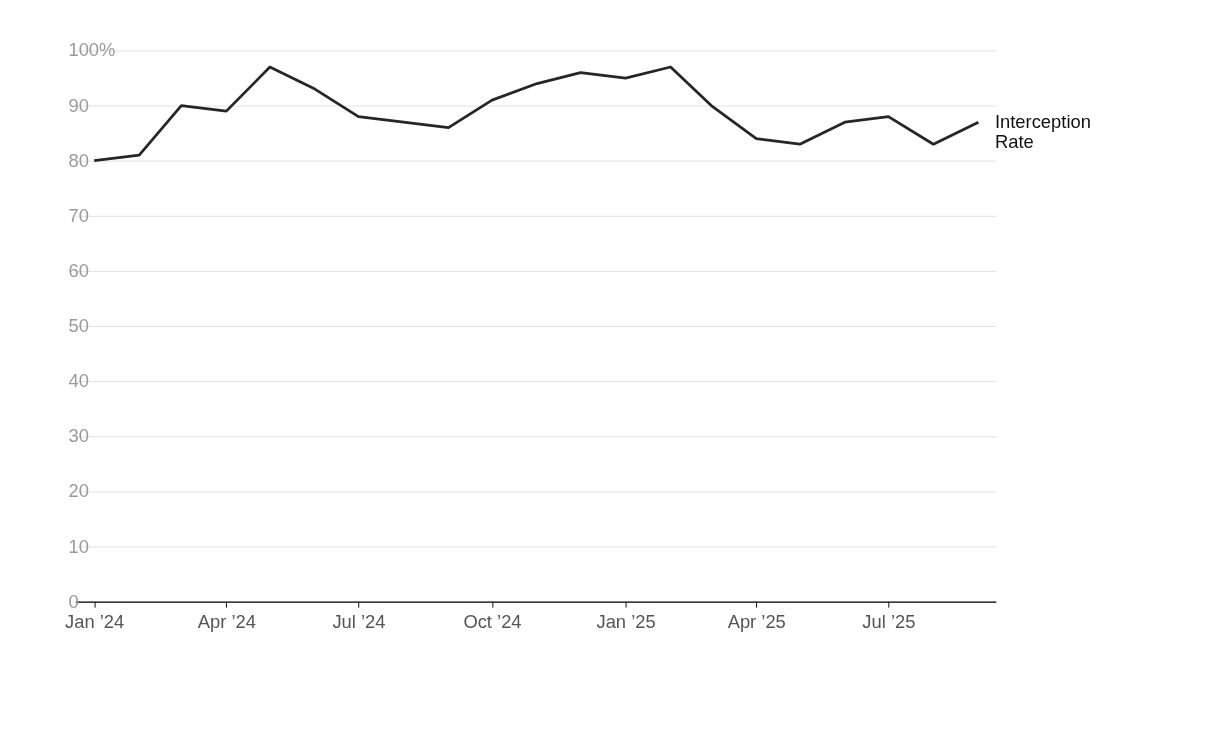 Image resolution: width=1220 pixels, height=740 pixels. Describe the element at coordinates (359, 621) in the screenshot. I see `x-tick-label: Jul ’24` at that location.